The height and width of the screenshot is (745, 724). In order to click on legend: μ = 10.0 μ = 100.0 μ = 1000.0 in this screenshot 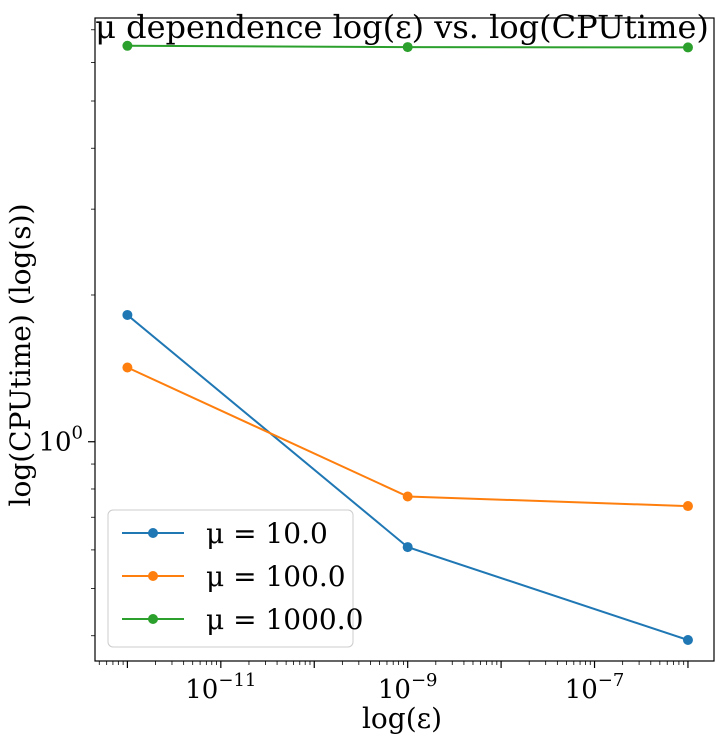, I will do `click(235, 578)`.